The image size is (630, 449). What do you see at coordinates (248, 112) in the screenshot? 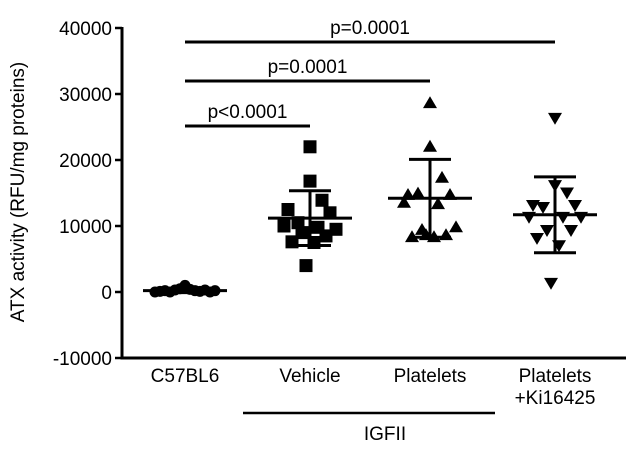
I see `p-value-label: p<0.0001` at bounding box center [248, 112].